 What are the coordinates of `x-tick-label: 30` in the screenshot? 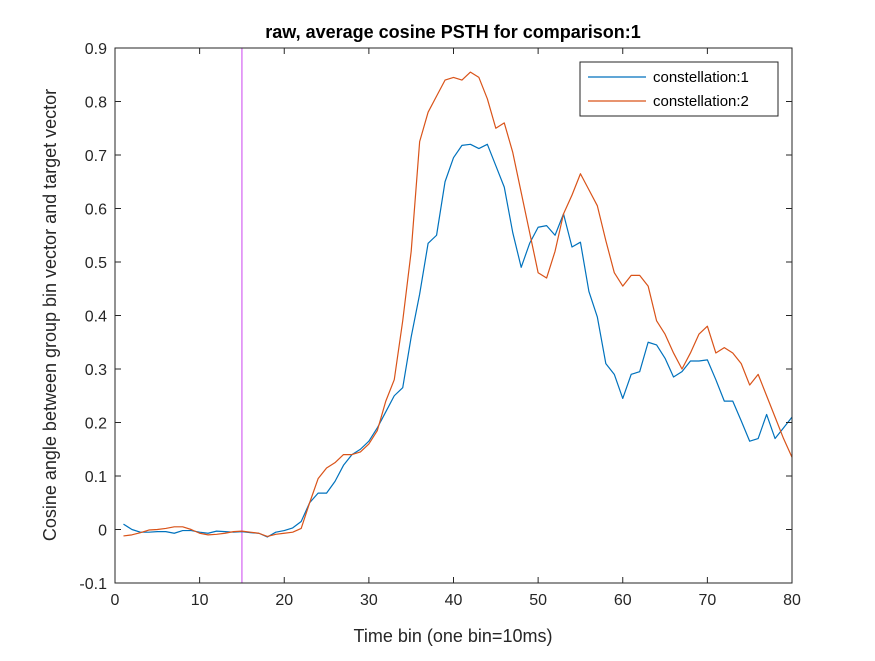 It's located at (369, 600).